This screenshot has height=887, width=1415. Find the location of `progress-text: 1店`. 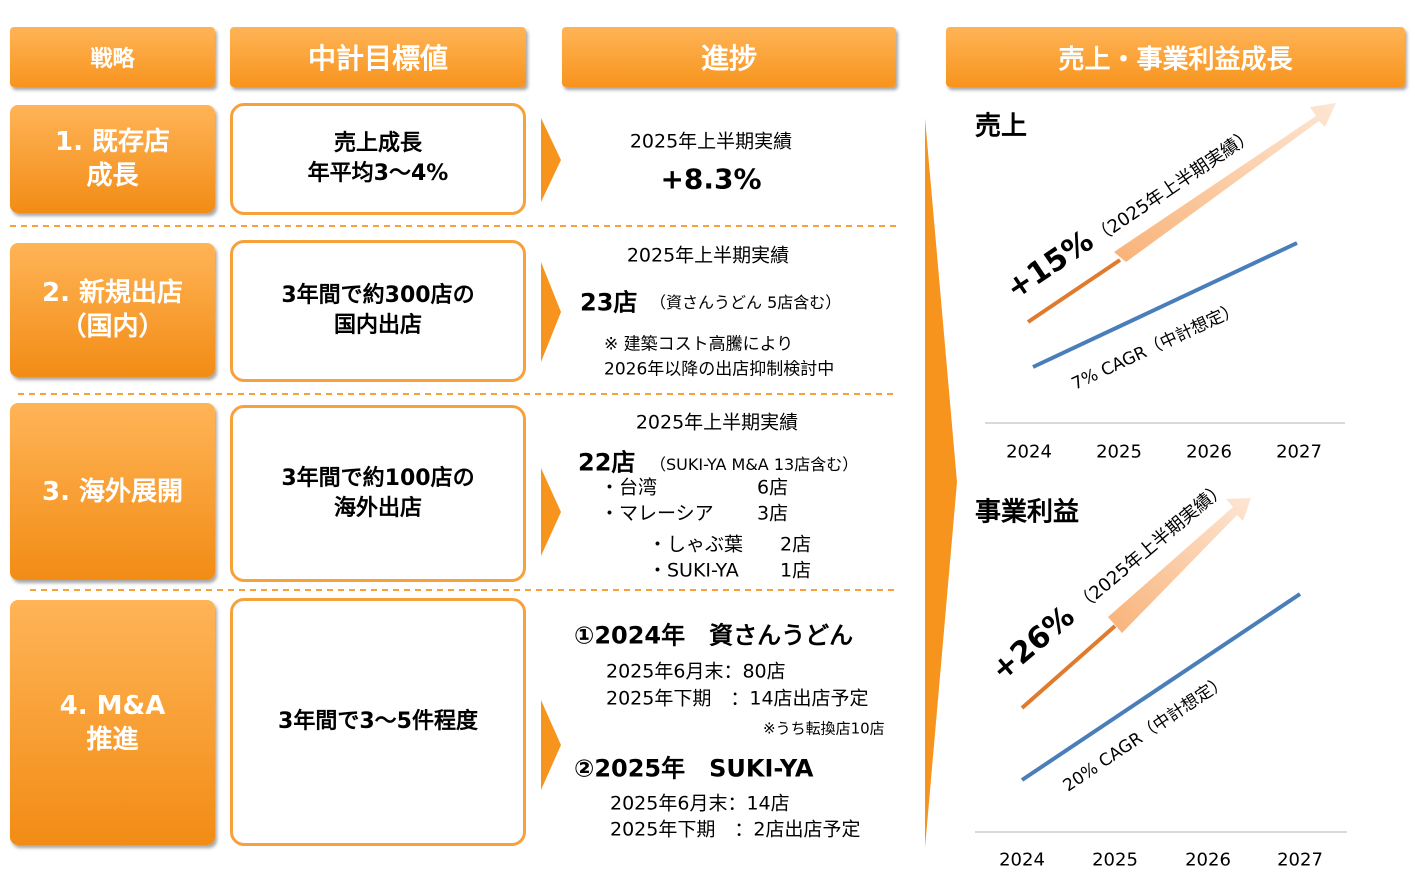

progress-text: 1店 is located at coordinates (796, 570).